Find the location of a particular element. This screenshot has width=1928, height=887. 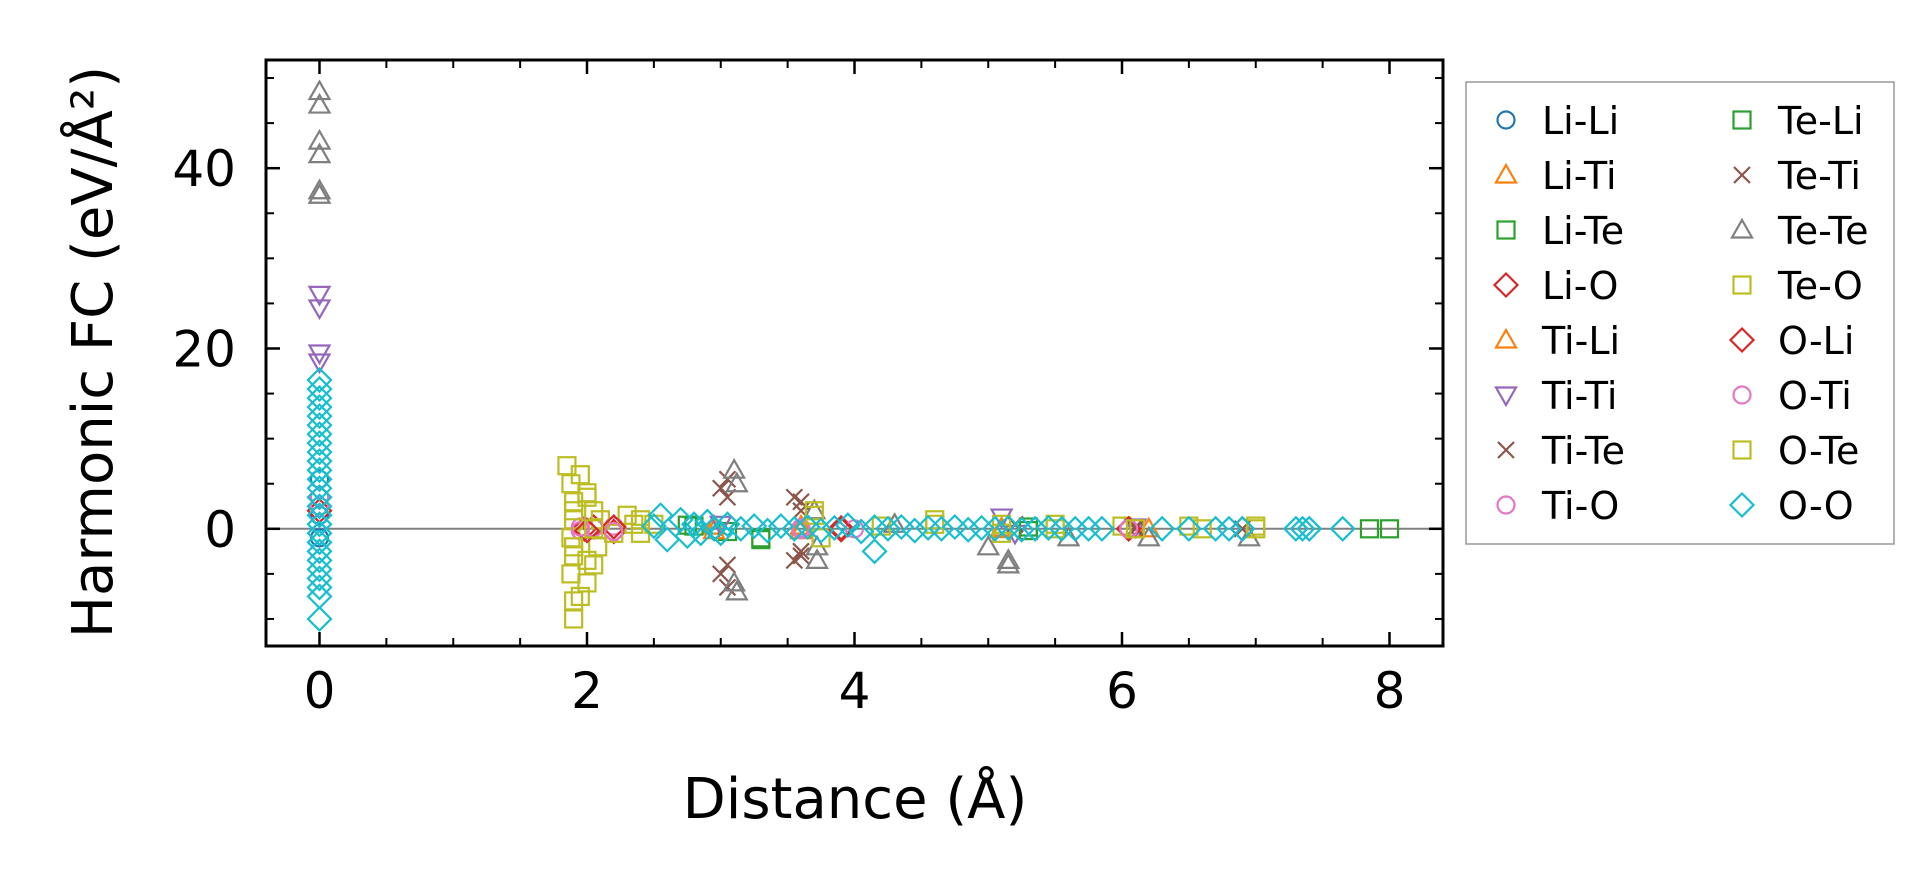

legend-entry: O-Te is located at coordinates (1795, 451).